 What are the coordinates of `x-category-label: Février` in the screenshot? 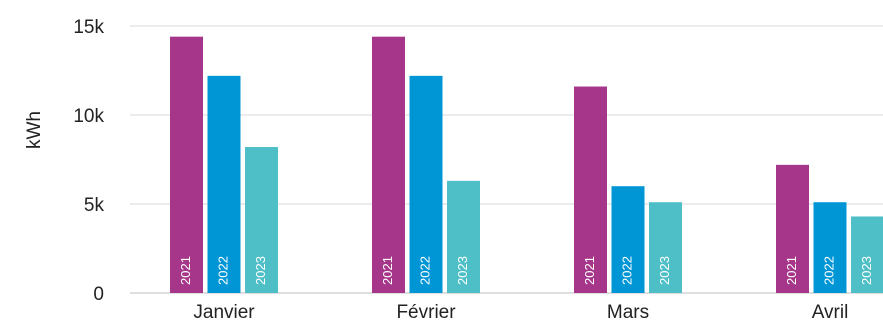 It's located at (426, 312).